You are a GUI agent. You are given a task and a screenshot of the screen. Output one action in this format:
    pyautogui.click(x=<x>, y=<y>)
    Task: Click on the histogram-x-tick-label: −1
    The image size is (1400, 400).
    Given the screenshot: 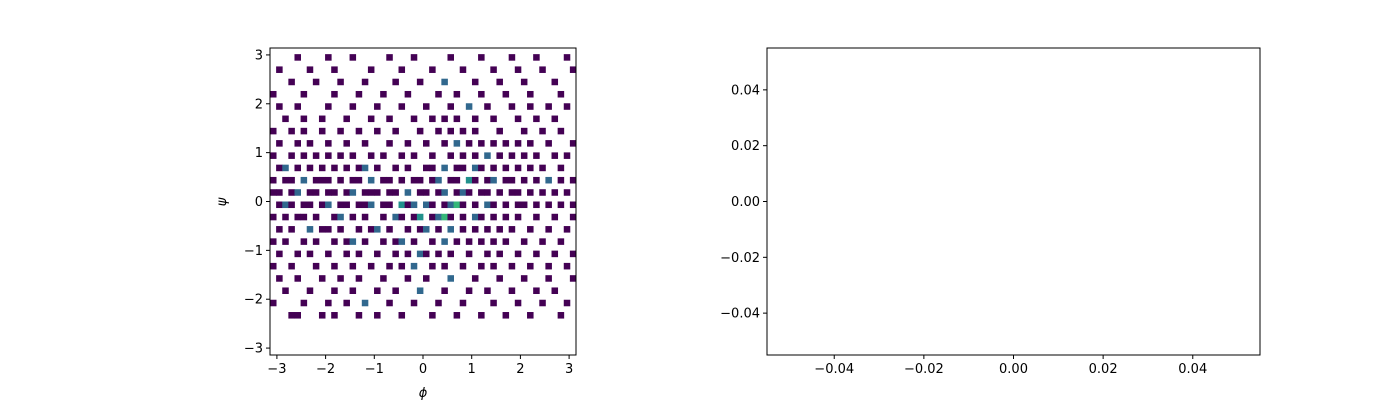 What is the action you would take?
    pyautogui.click(x=374, y=369)
    